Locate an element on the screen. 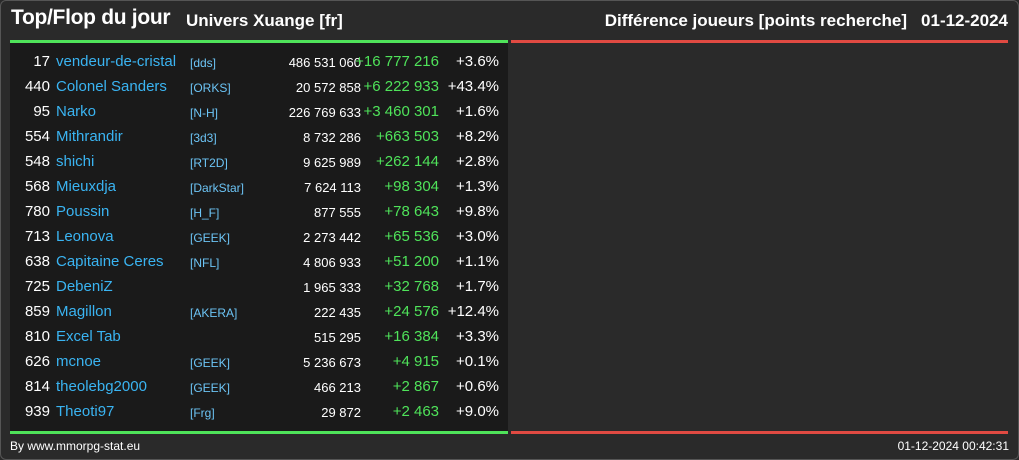 The height and width of the screenshot is (460, 1019). player-points: 7 624 113 is located at coordinates (332, 187).